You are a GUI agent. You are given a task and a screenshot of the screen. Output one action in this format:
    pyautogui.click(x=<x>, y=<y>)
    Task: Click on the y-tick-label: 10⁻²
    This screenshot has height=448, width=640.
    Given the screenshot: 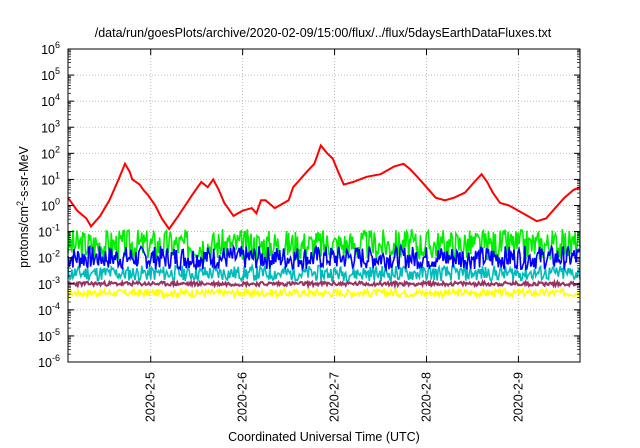 What is the action you would take?
    pyautogui.click(x=49, y=257)
    